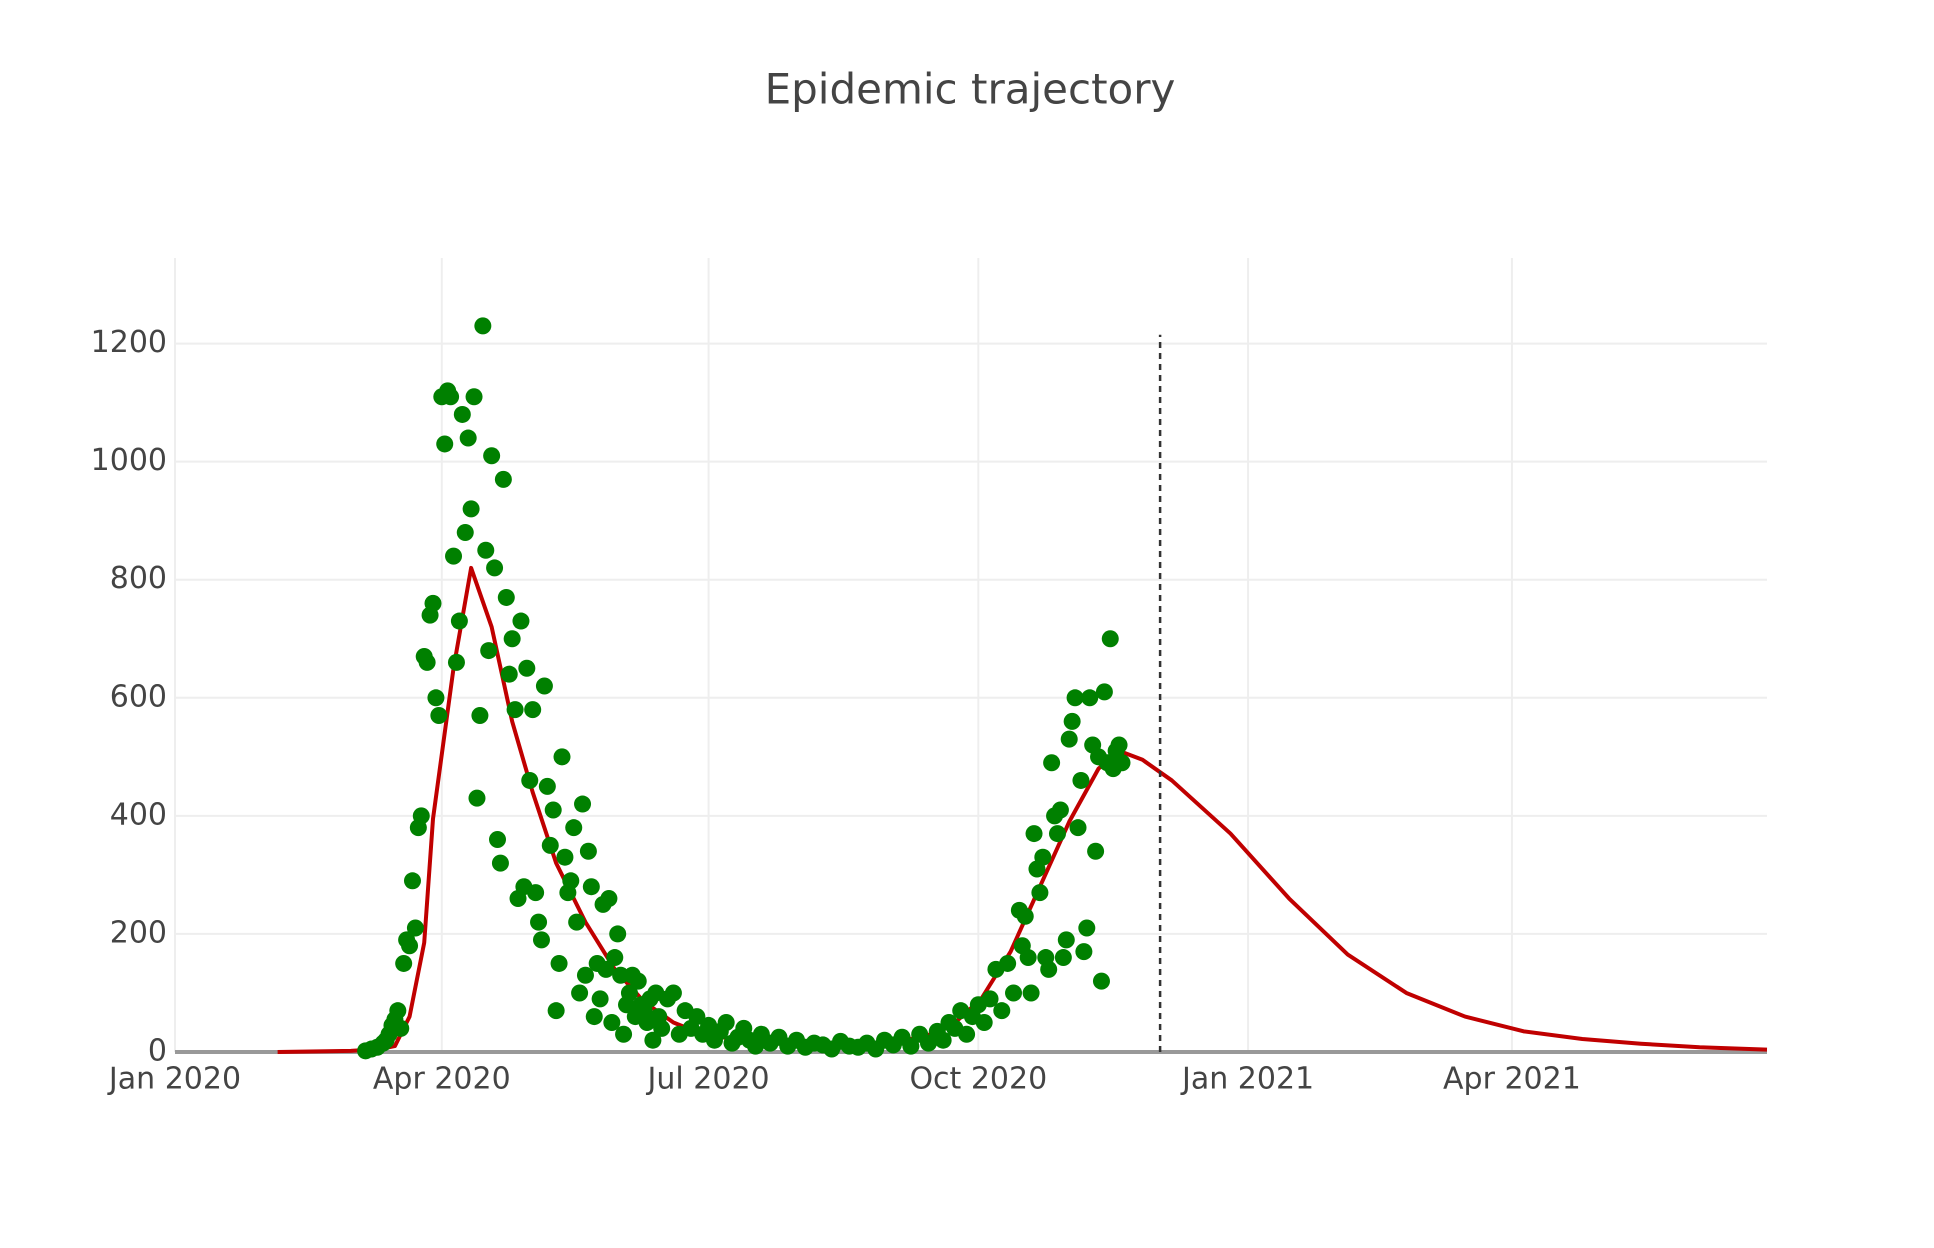 This screenshot has width=1934, height=1248. I want to click on y-tick-label: 800, so click(138, 578).